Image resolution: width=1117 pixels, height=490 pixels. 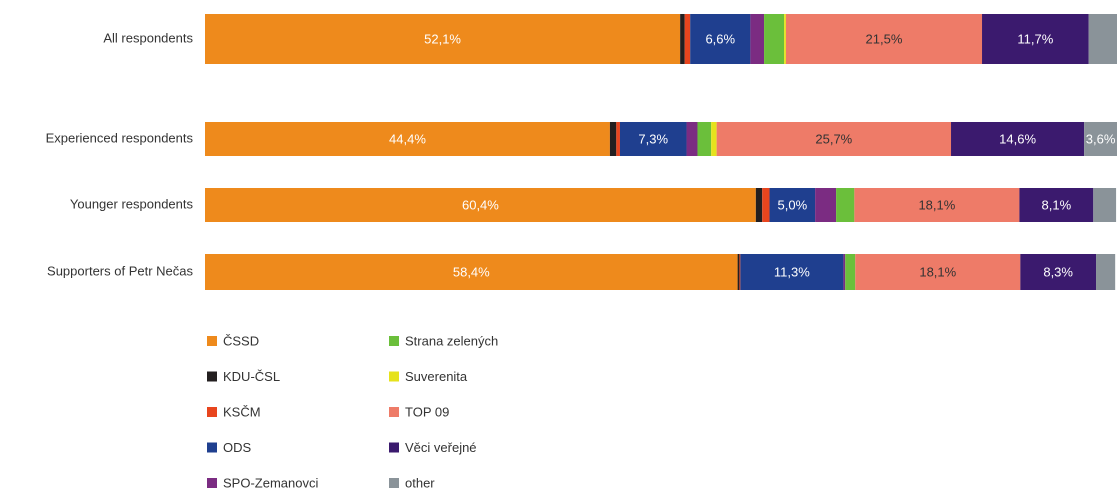 I want to click on legend-label: Věci veřejné, so click(x=441, y=447).